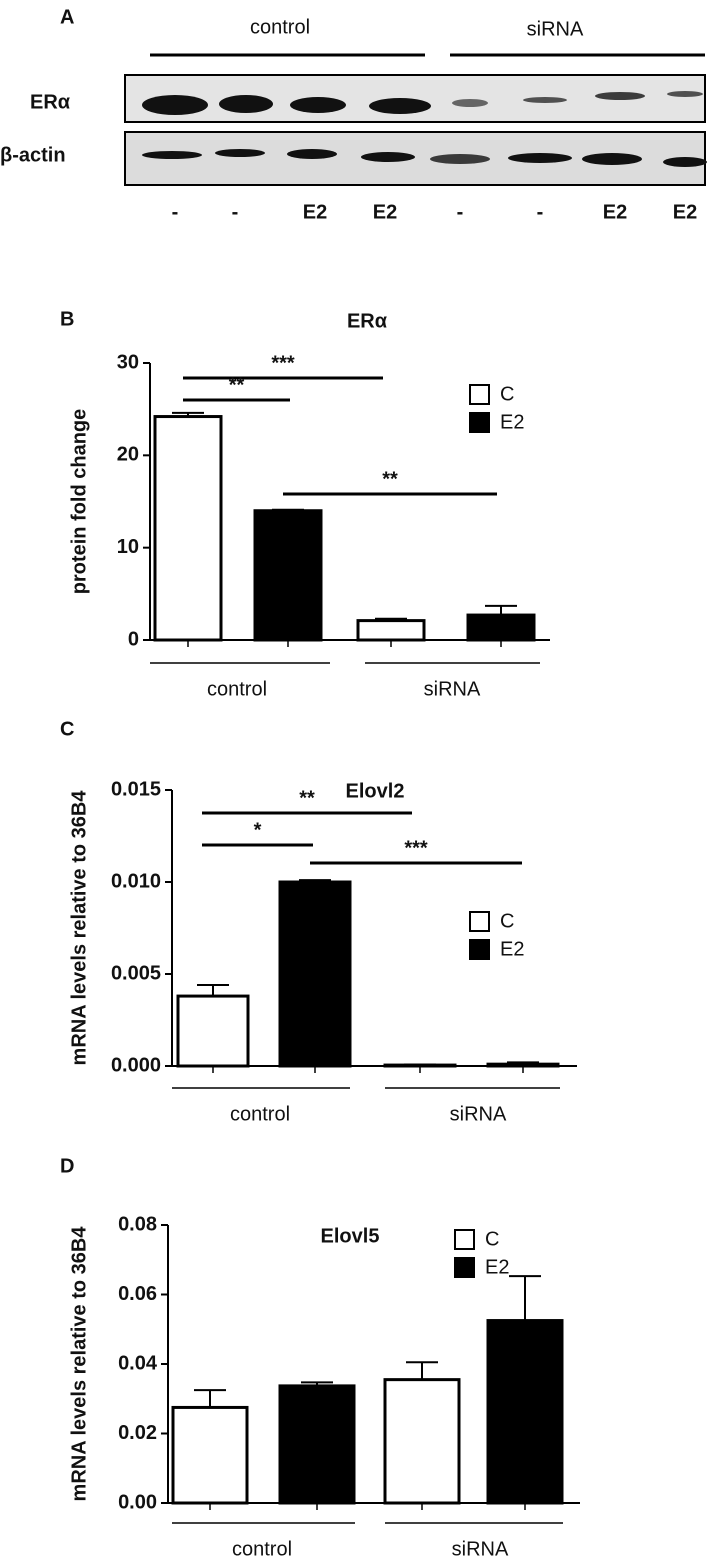 This screenshot has height=1565, width=722. What do you see at coordinates (258, 830) in the screenshot?
I see `significance-label: *` at bounding box center [258, 830].